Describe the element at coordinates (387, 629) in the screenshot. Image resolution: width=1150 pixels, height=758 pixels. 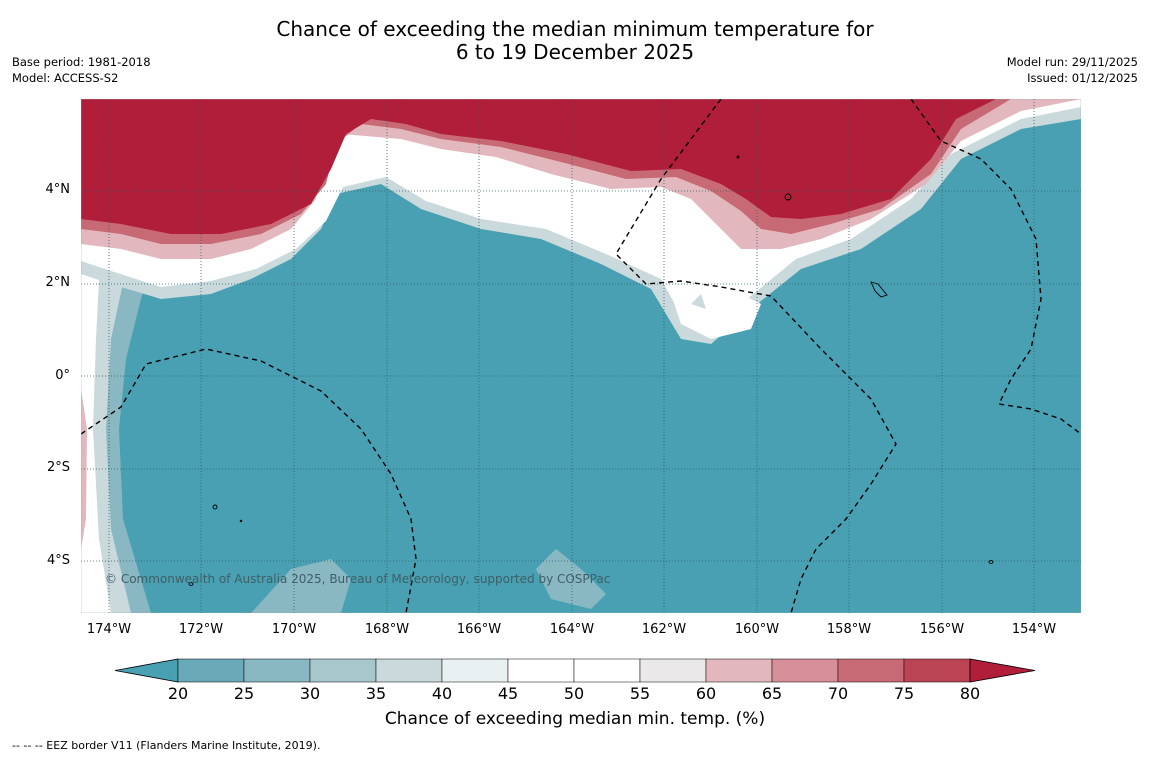
I see `xtick-168w: 168°W` at that location.